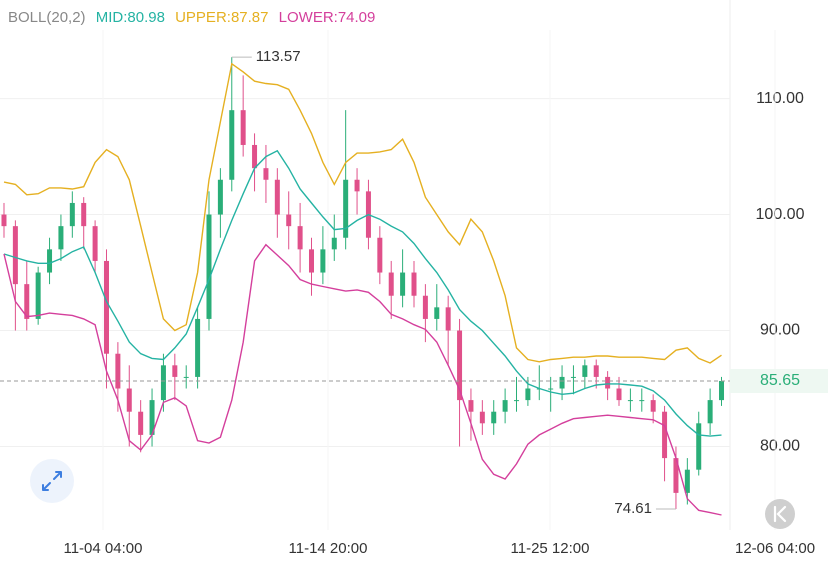 The image size is (828, 562). I want to click on indicator-name: BOLL(20,2), so click(47, 17).